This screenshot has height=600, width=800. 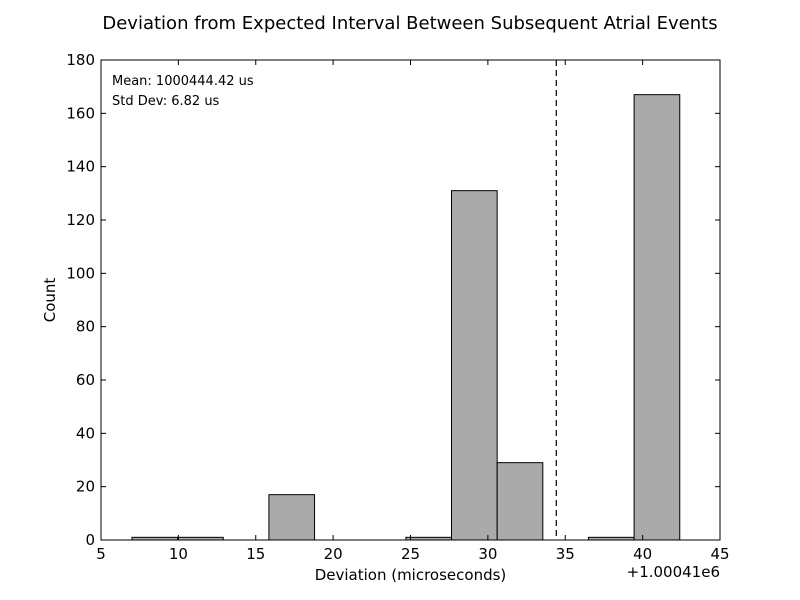 I want to click on x-tick-label: 30, so click(x=487, y=554).